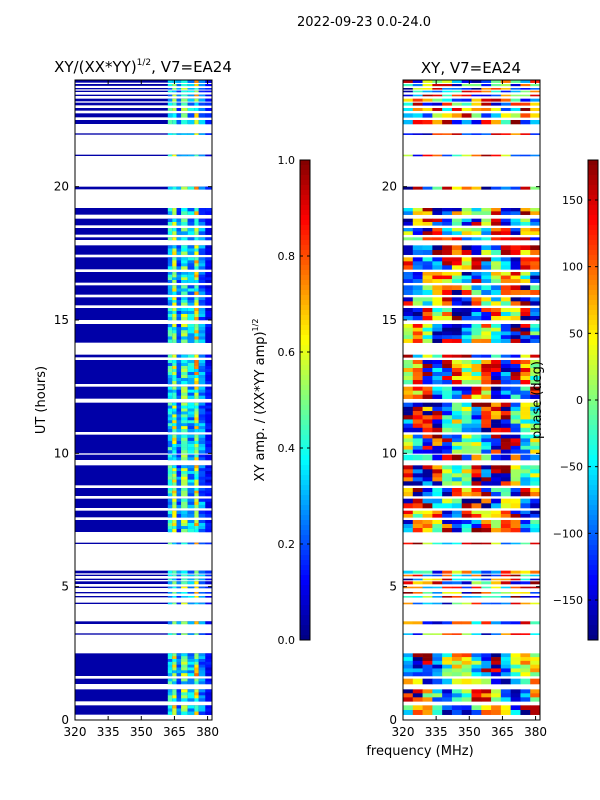 The height and width of the screenshot is (800, 600). What do you see at coordinates (143, 95) in the screenshot?
I see `data-band` at bounding box center [143, 95].